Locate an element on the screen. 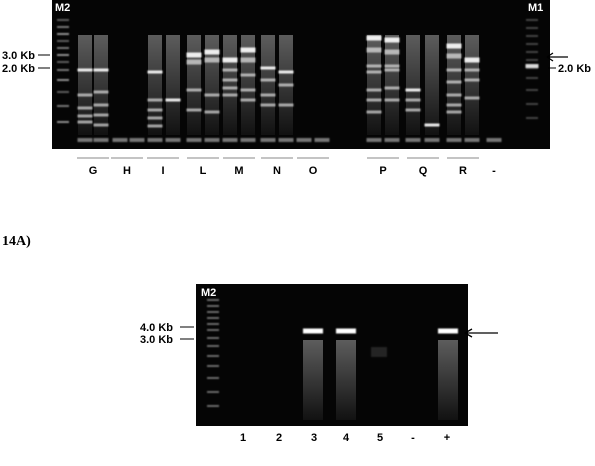  lane-label: G is located at coordinates (93, 171).